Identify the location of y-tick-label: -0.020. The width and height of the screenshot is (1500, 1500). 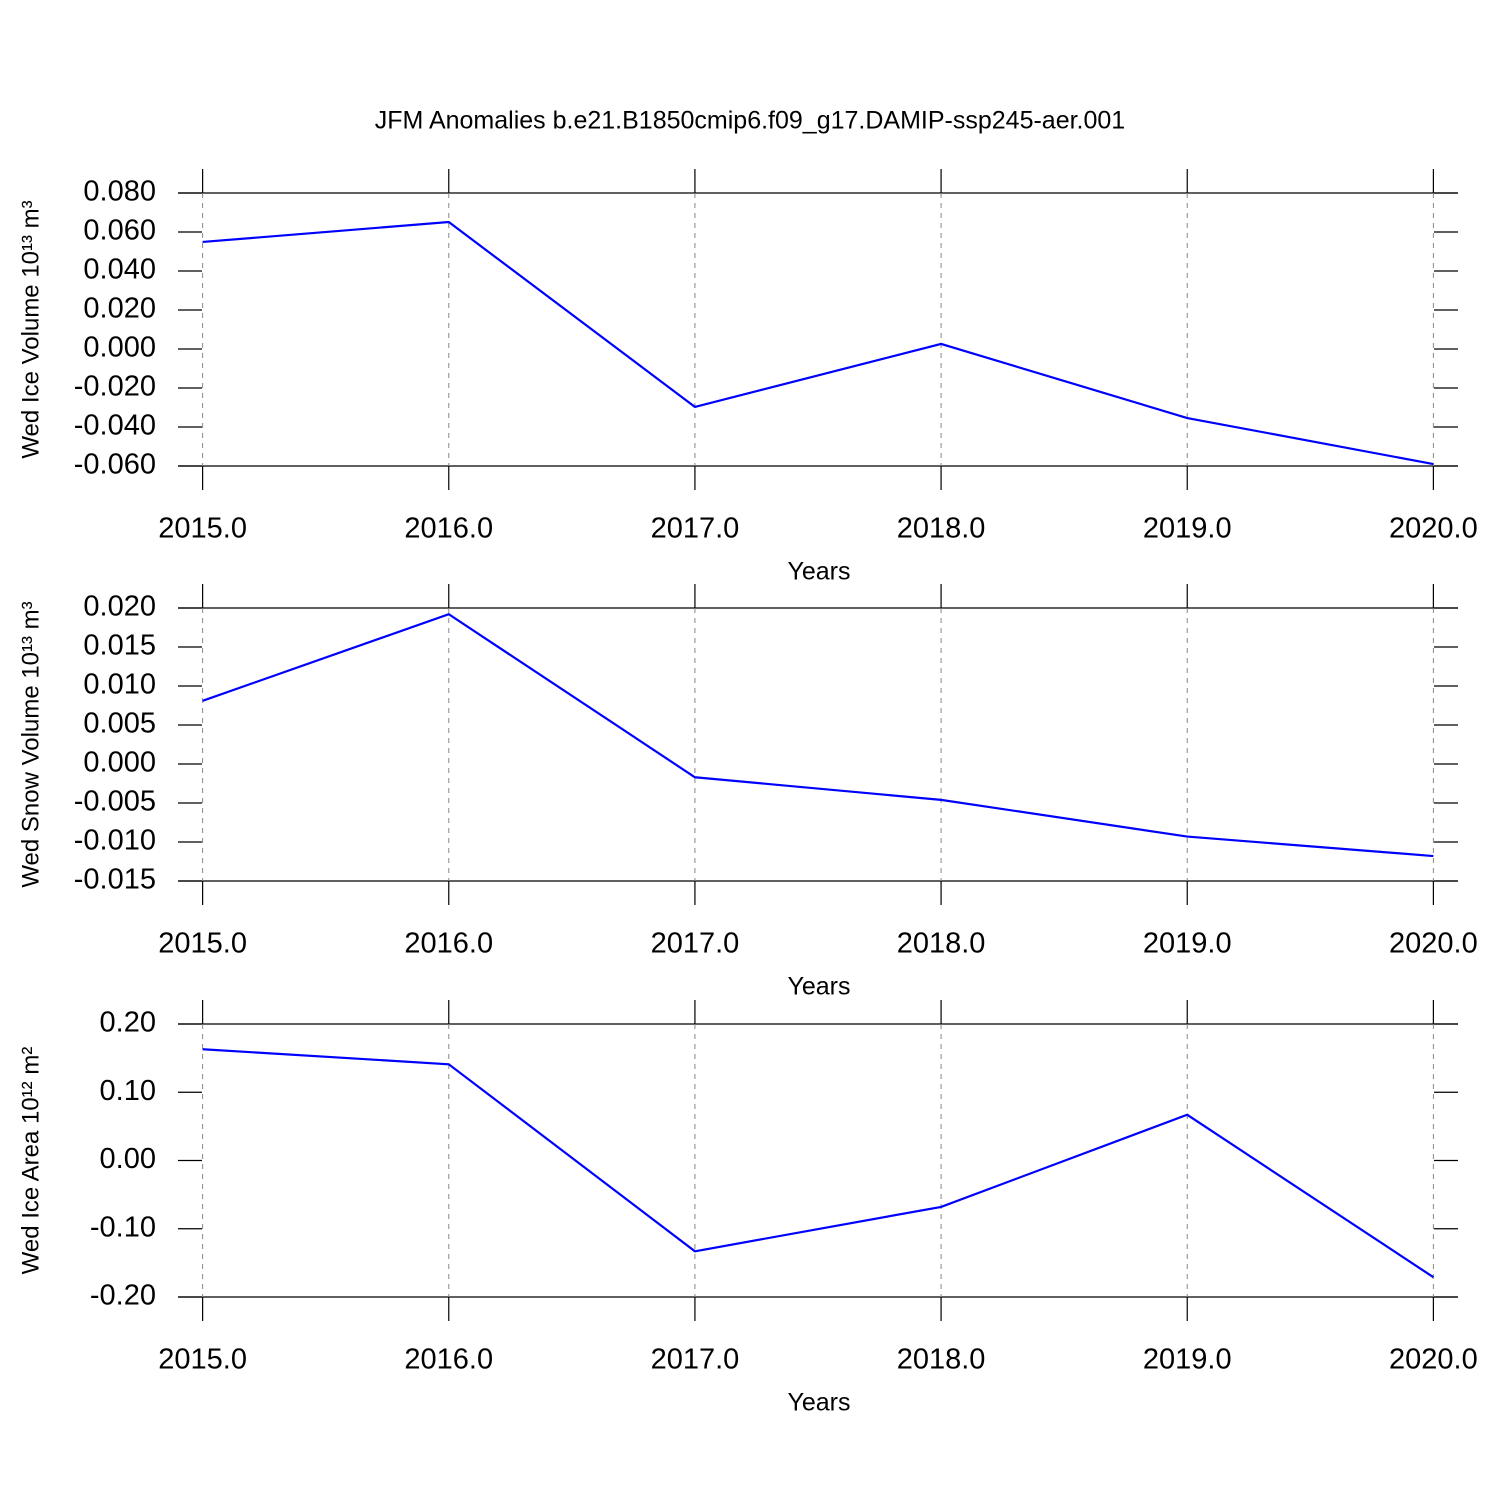
(115, 387).